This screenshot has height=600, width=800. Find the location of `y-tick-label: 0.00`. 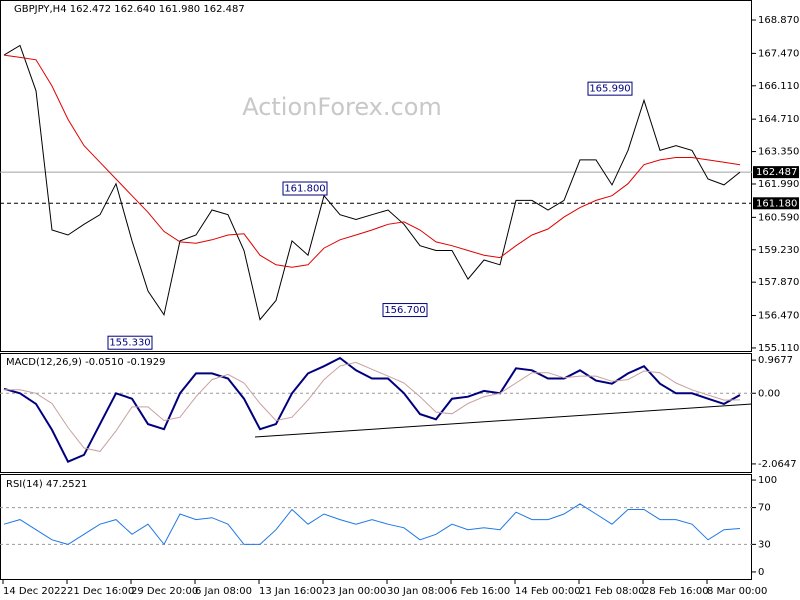

y-tick-label: 0.00 is located at coordinates (769, 393).